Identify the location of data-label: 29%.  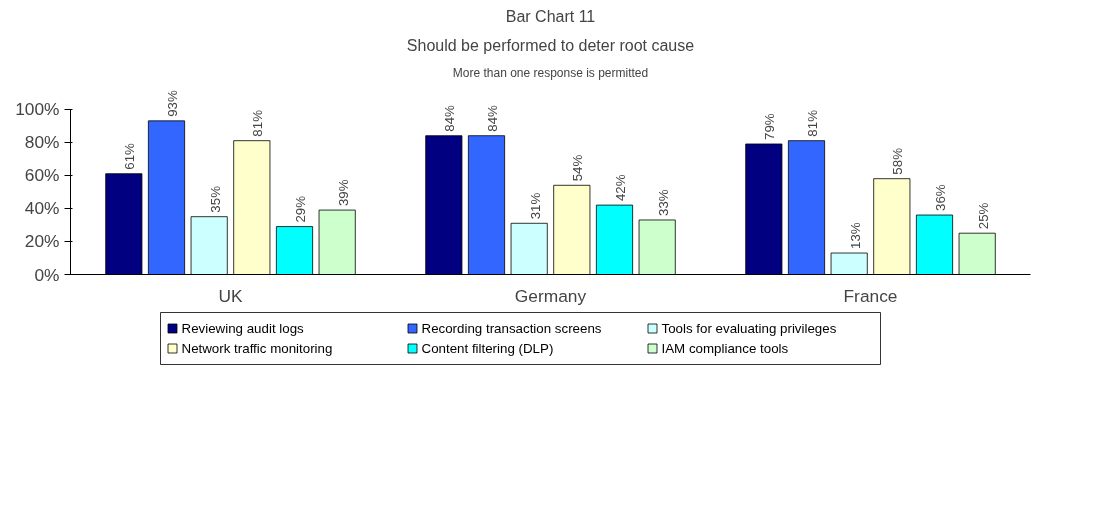
(300, 209).